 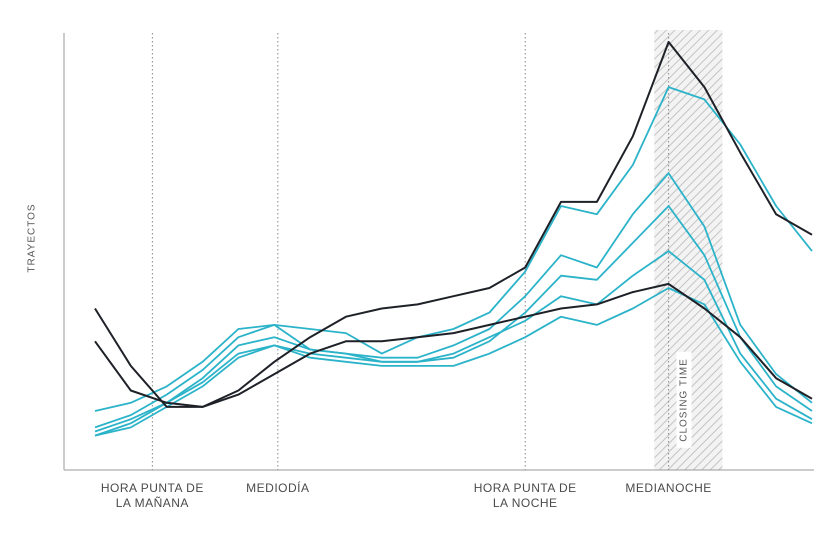 What do you see at coordinates (278, 488) in the screenshot?
I see `x-tick-label: MEDIODÍA` at bounding box center [278, 488].